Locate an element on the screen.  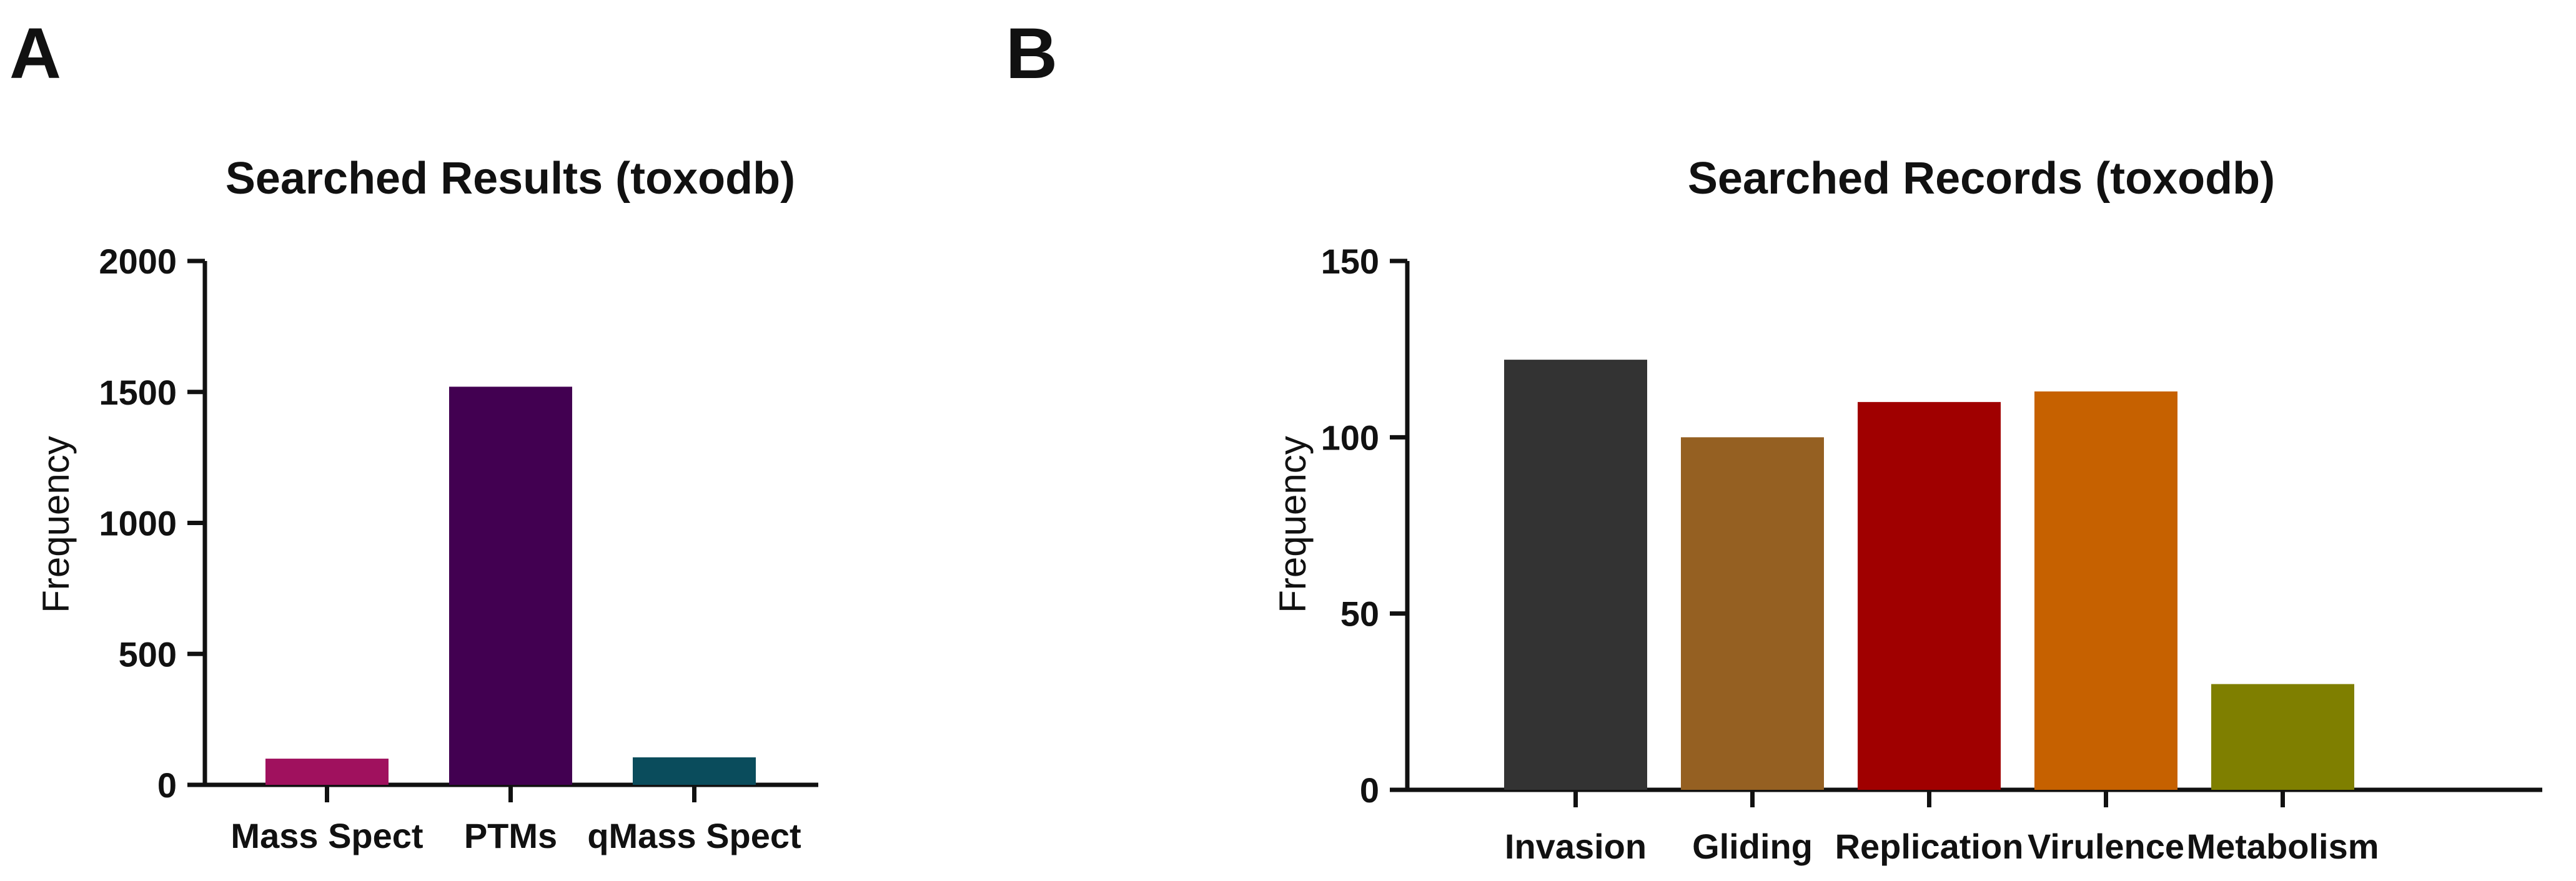
bar-a-ptms is located at coordinates (510, 585).